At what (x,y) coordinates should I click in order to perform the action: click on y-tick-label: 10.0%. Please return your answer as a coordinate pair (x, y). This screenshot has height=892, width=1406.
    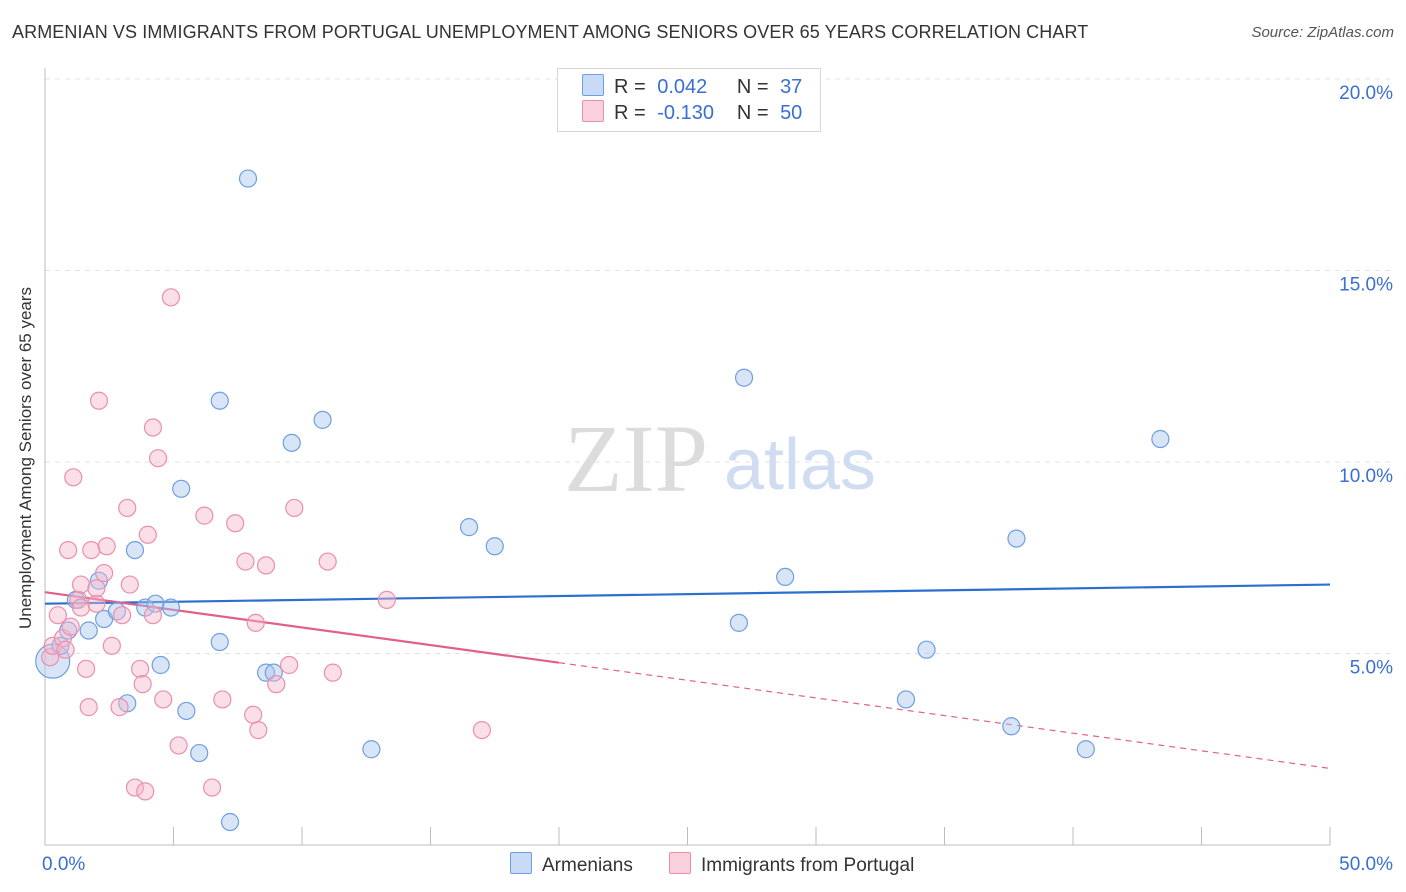
    Looking at the image, I should click on (1366, 476).